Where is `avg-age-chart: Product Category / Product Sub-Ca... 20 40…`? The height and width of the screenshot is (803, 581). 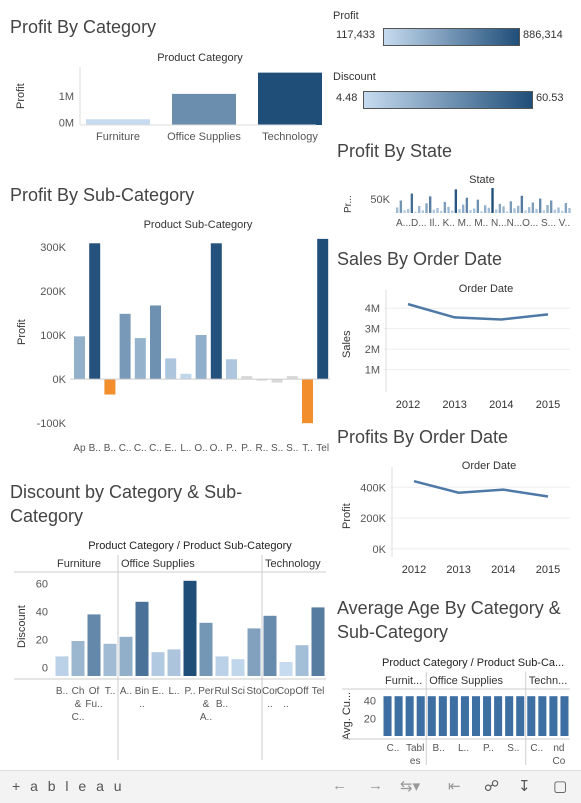
avg-age-chart: Product Category / Product Sub-Ca... 20 40… is located at coordinates (455, 708).